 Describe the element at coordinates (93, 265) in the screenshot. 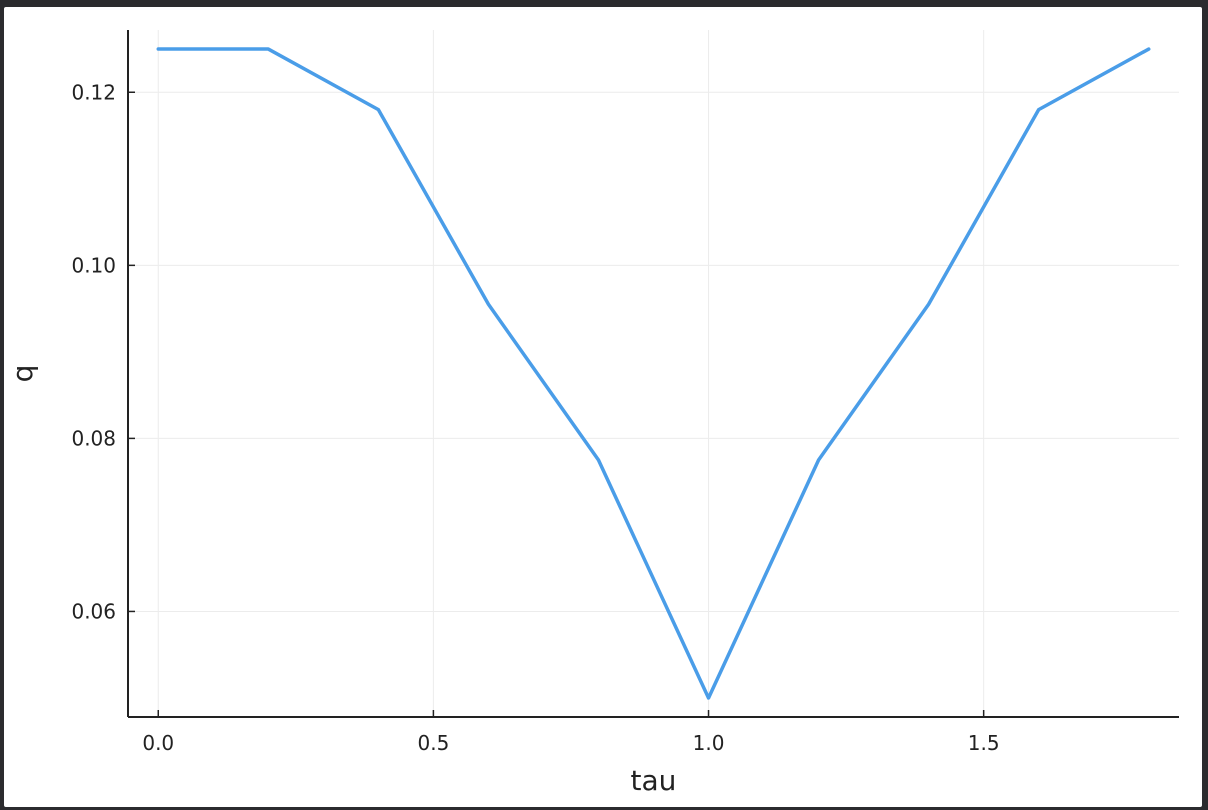

I see `y-tick-label: 0.10` at that location.